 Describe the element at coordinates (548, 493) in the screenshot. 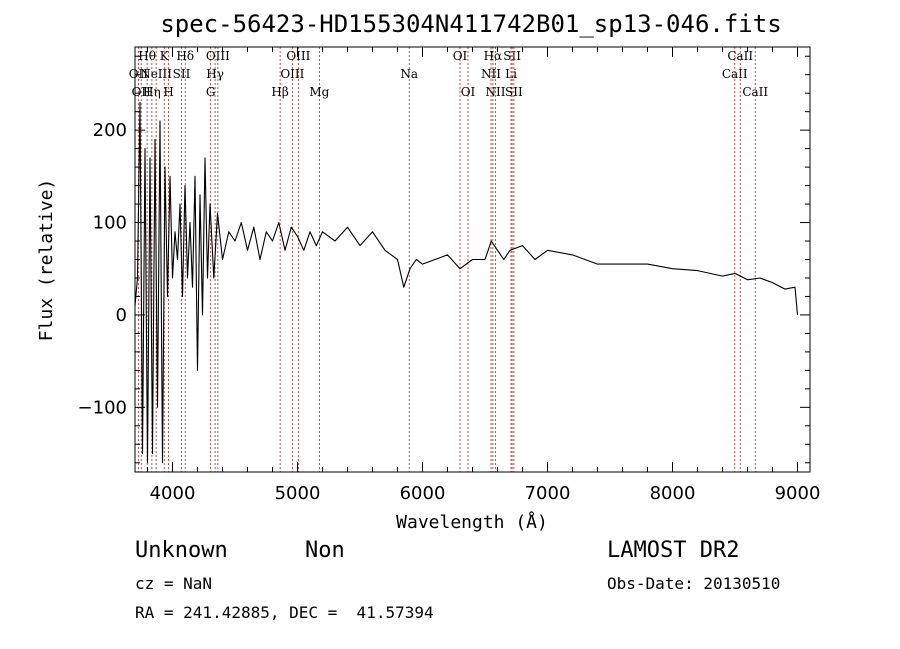

I see `x-tick-label: 7000` at that location.